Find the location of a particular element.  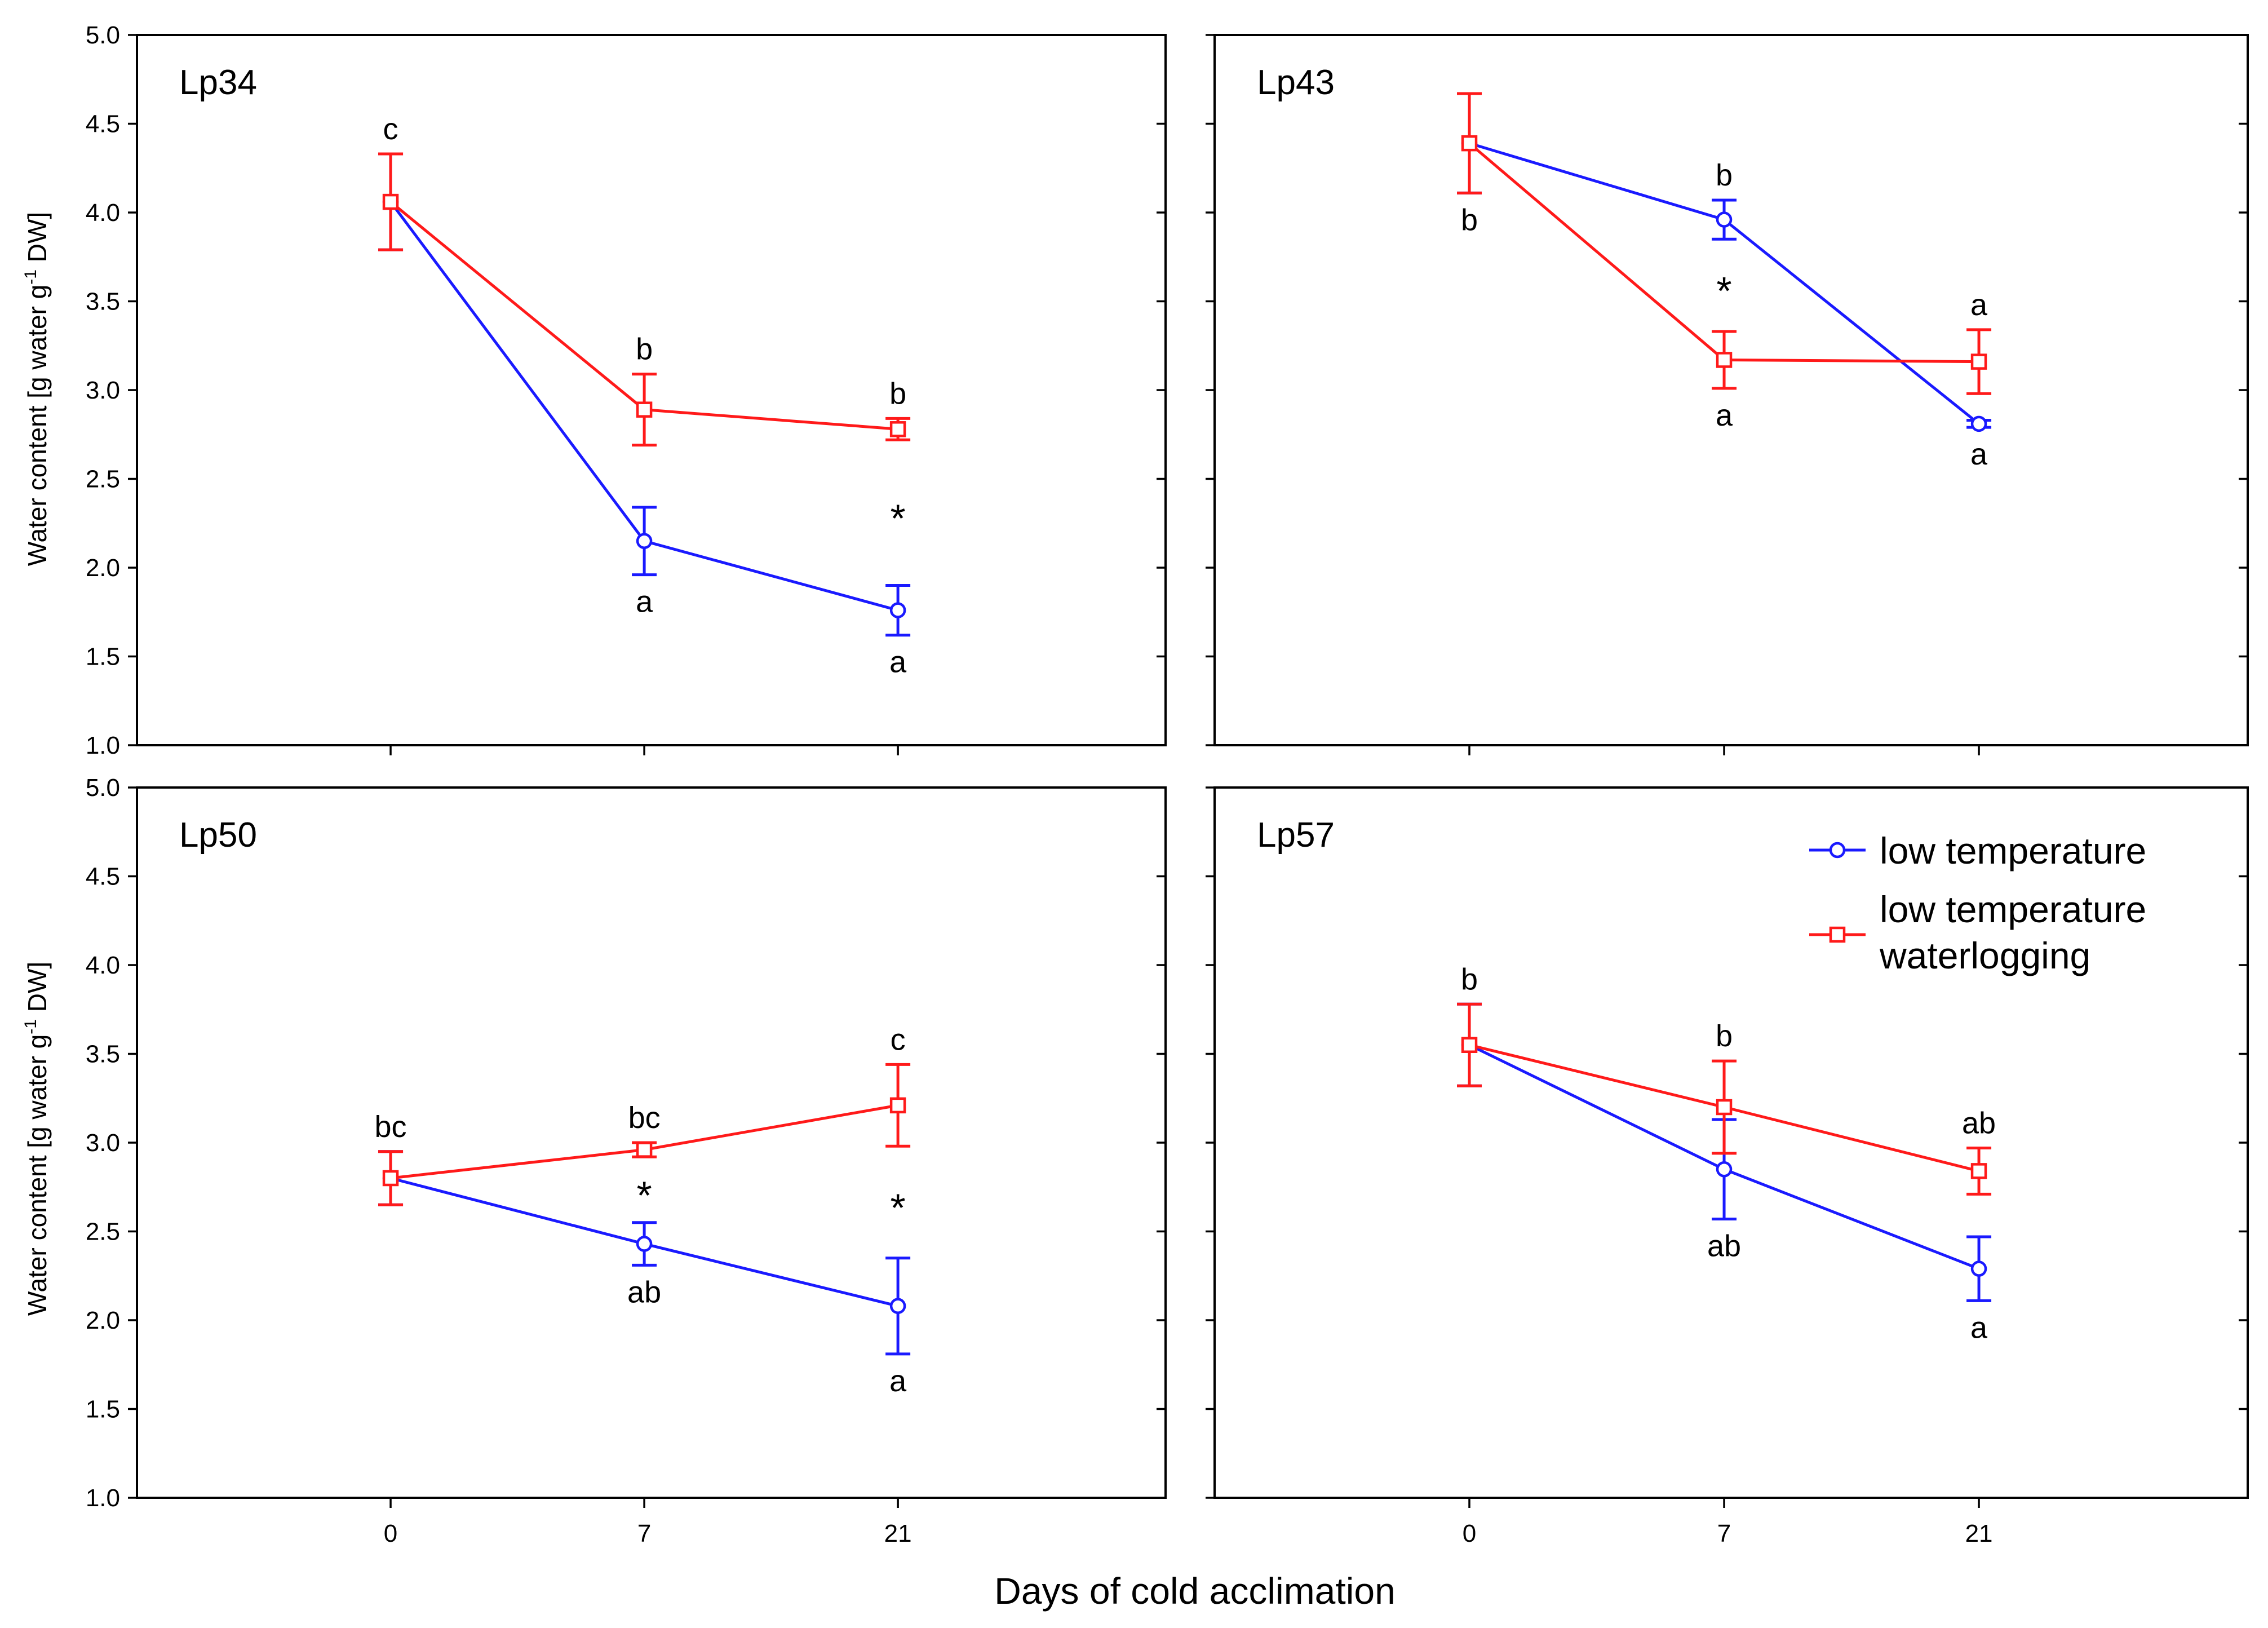

legend-label-low-temperature: low temperature is located at coordinates (2013, 850).